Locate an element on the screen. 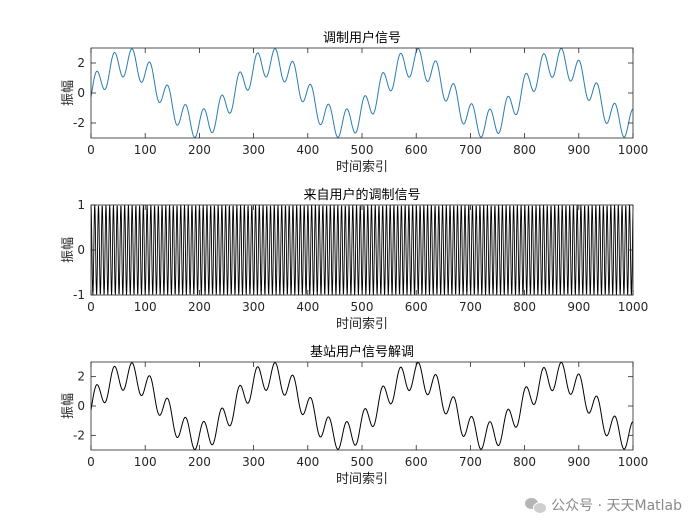 This screenshot has height=525, width=700. watermark: 公众号 · 天天Matlab is located at coordinates (603, 505).